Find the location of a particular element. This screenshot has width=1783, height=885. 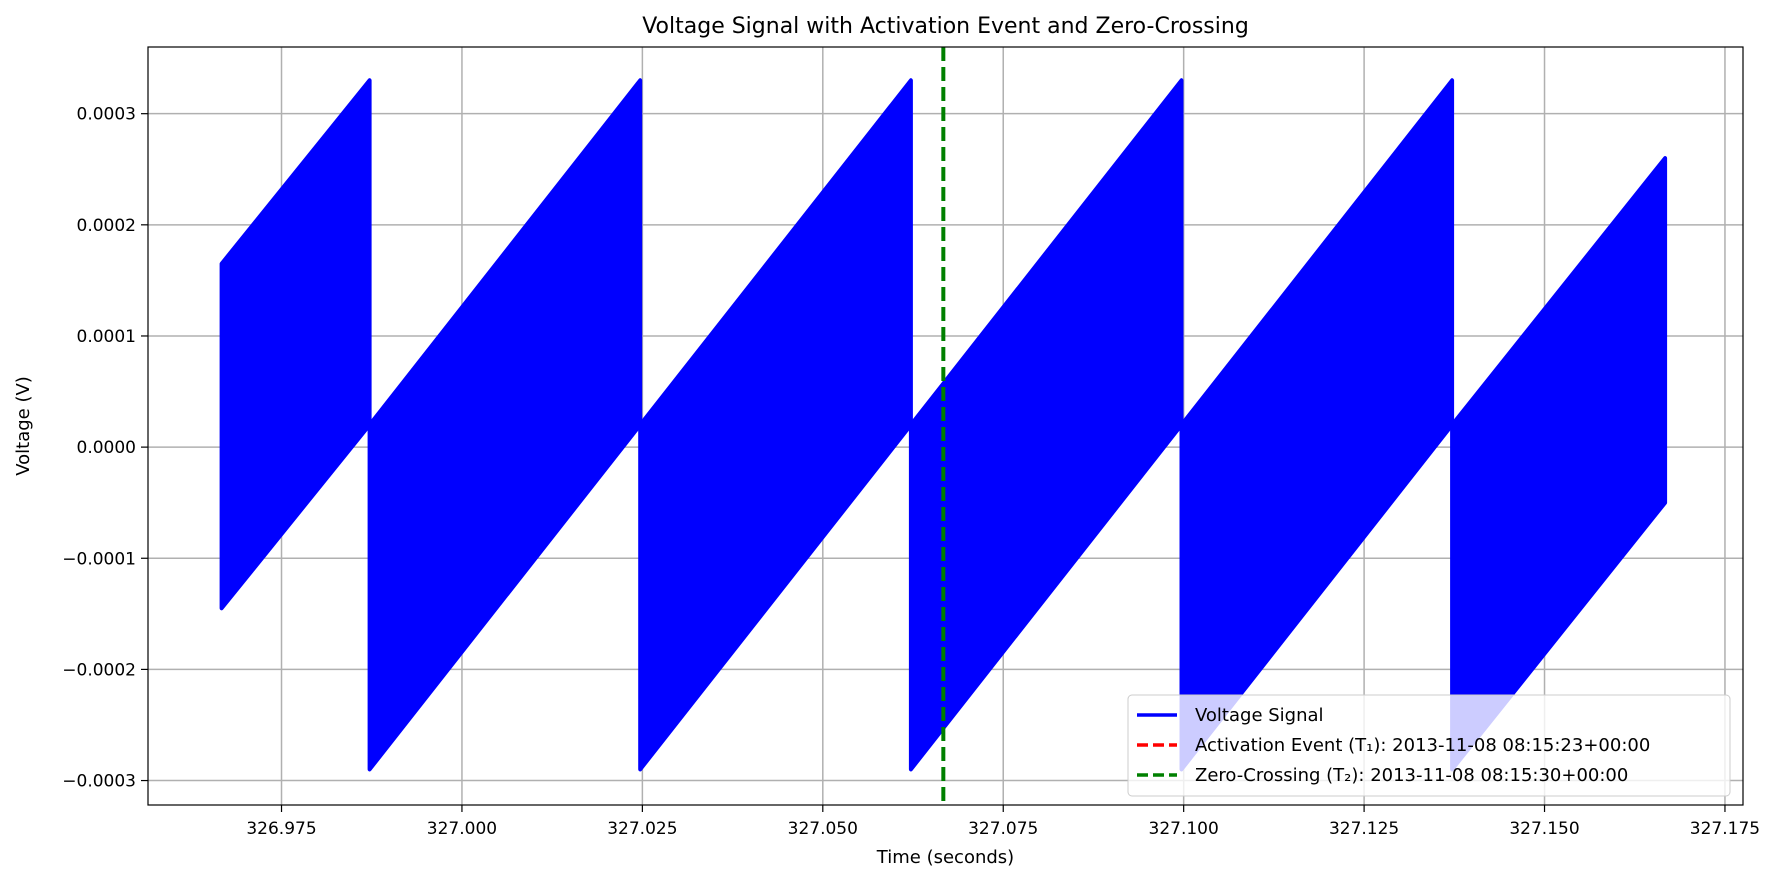

x-tick-label: 327.125 is located at coordinates (1364, 829).